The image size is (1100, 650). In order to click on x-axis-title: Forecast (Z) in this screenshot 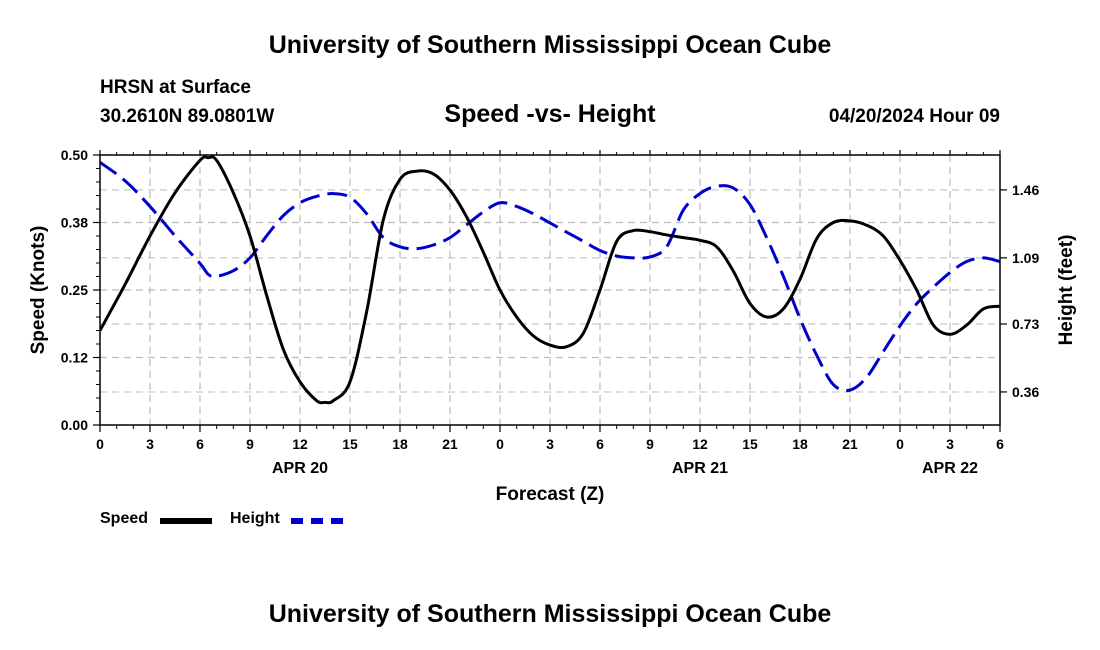, I will do `click(550, 494)`.